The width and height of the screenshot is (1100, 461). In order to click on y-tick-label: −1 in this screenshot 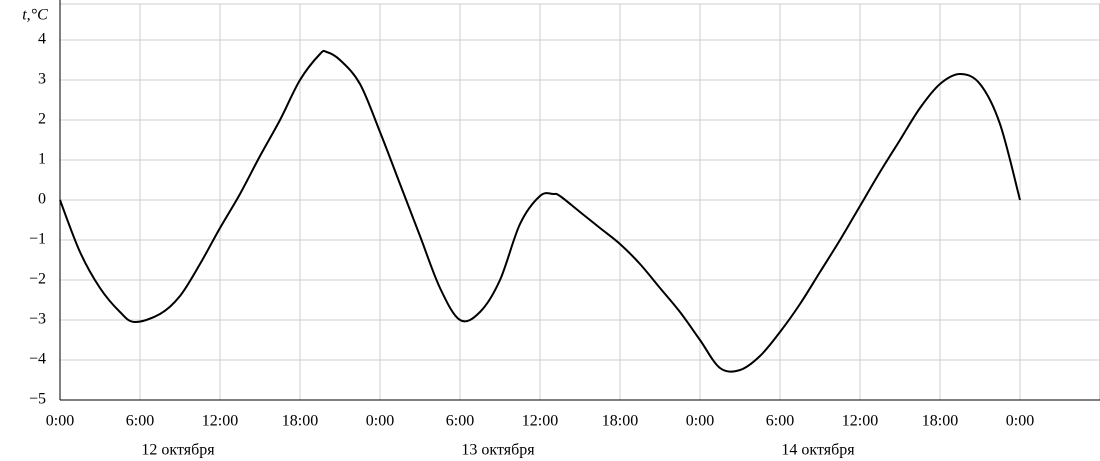, I will do `click(37, 239)`.